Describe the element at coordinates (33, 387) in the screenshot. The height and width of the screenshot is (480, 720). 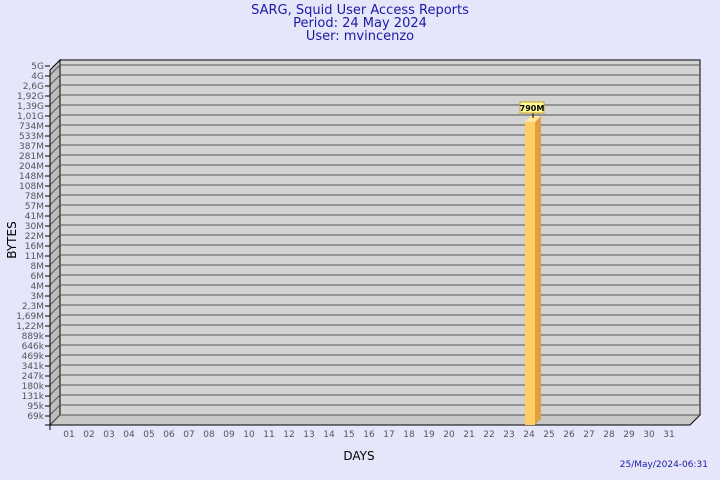
I see `y-tick-label: 180k` at that location.